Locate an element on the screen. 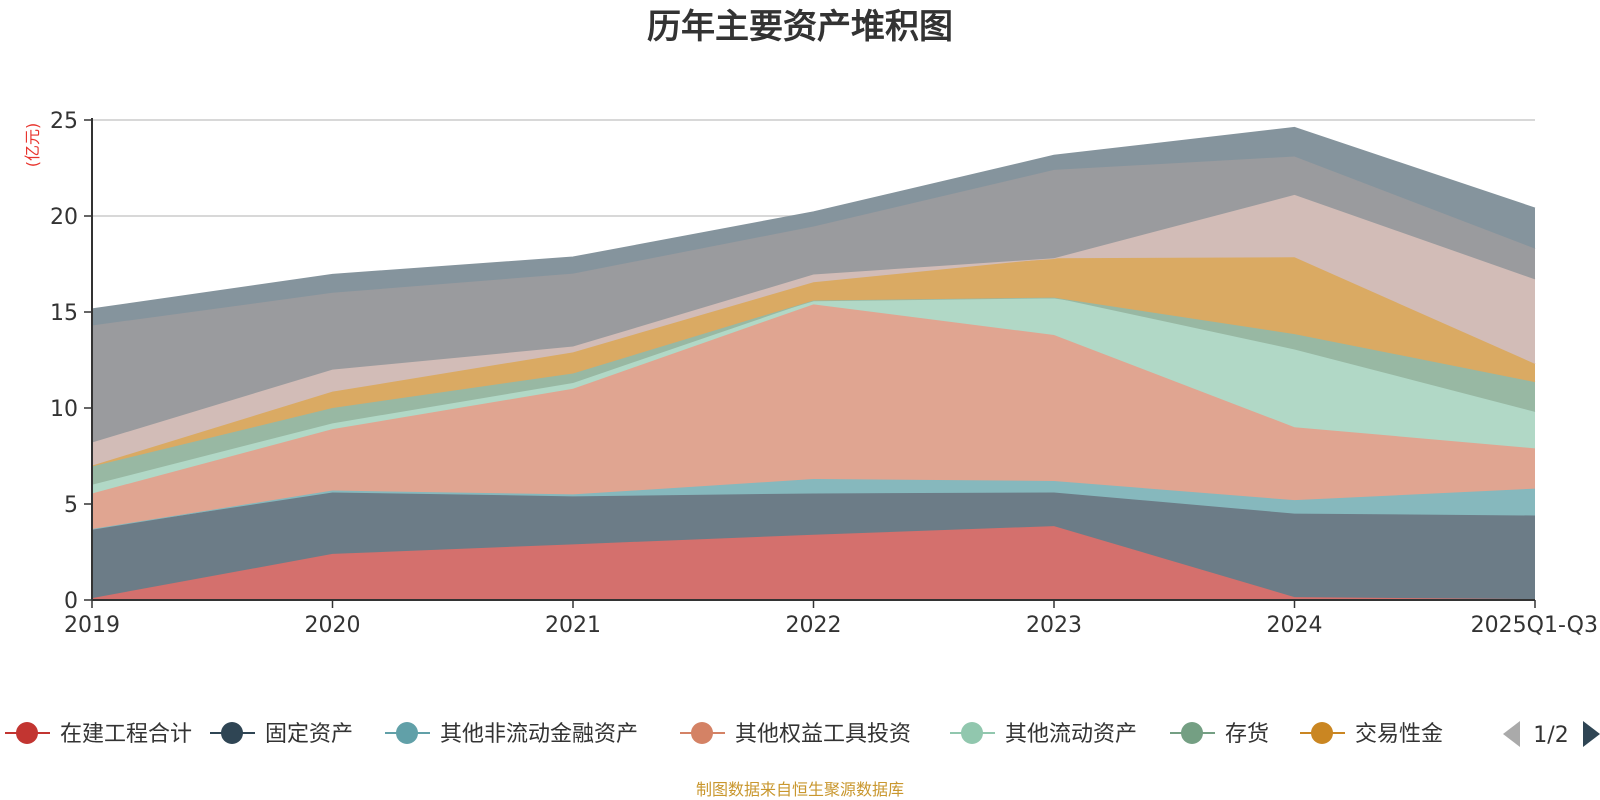 The height and width of the screenshot is (800, 1600). y-tick-label: 25 is located at coordinates (64, 121).